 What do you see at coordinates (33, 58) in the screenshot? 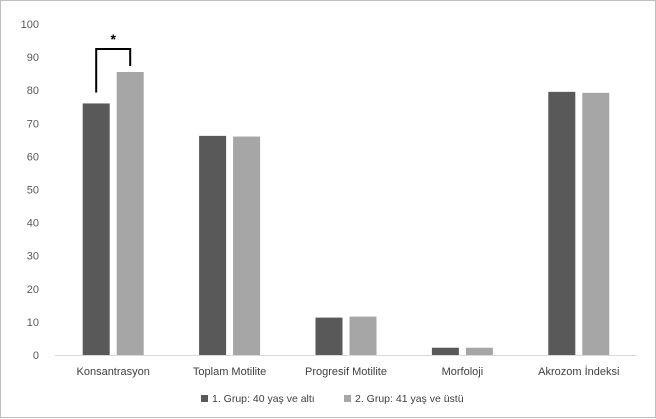
I see `y-tick-label: 90` at bounding box center [33, 58].